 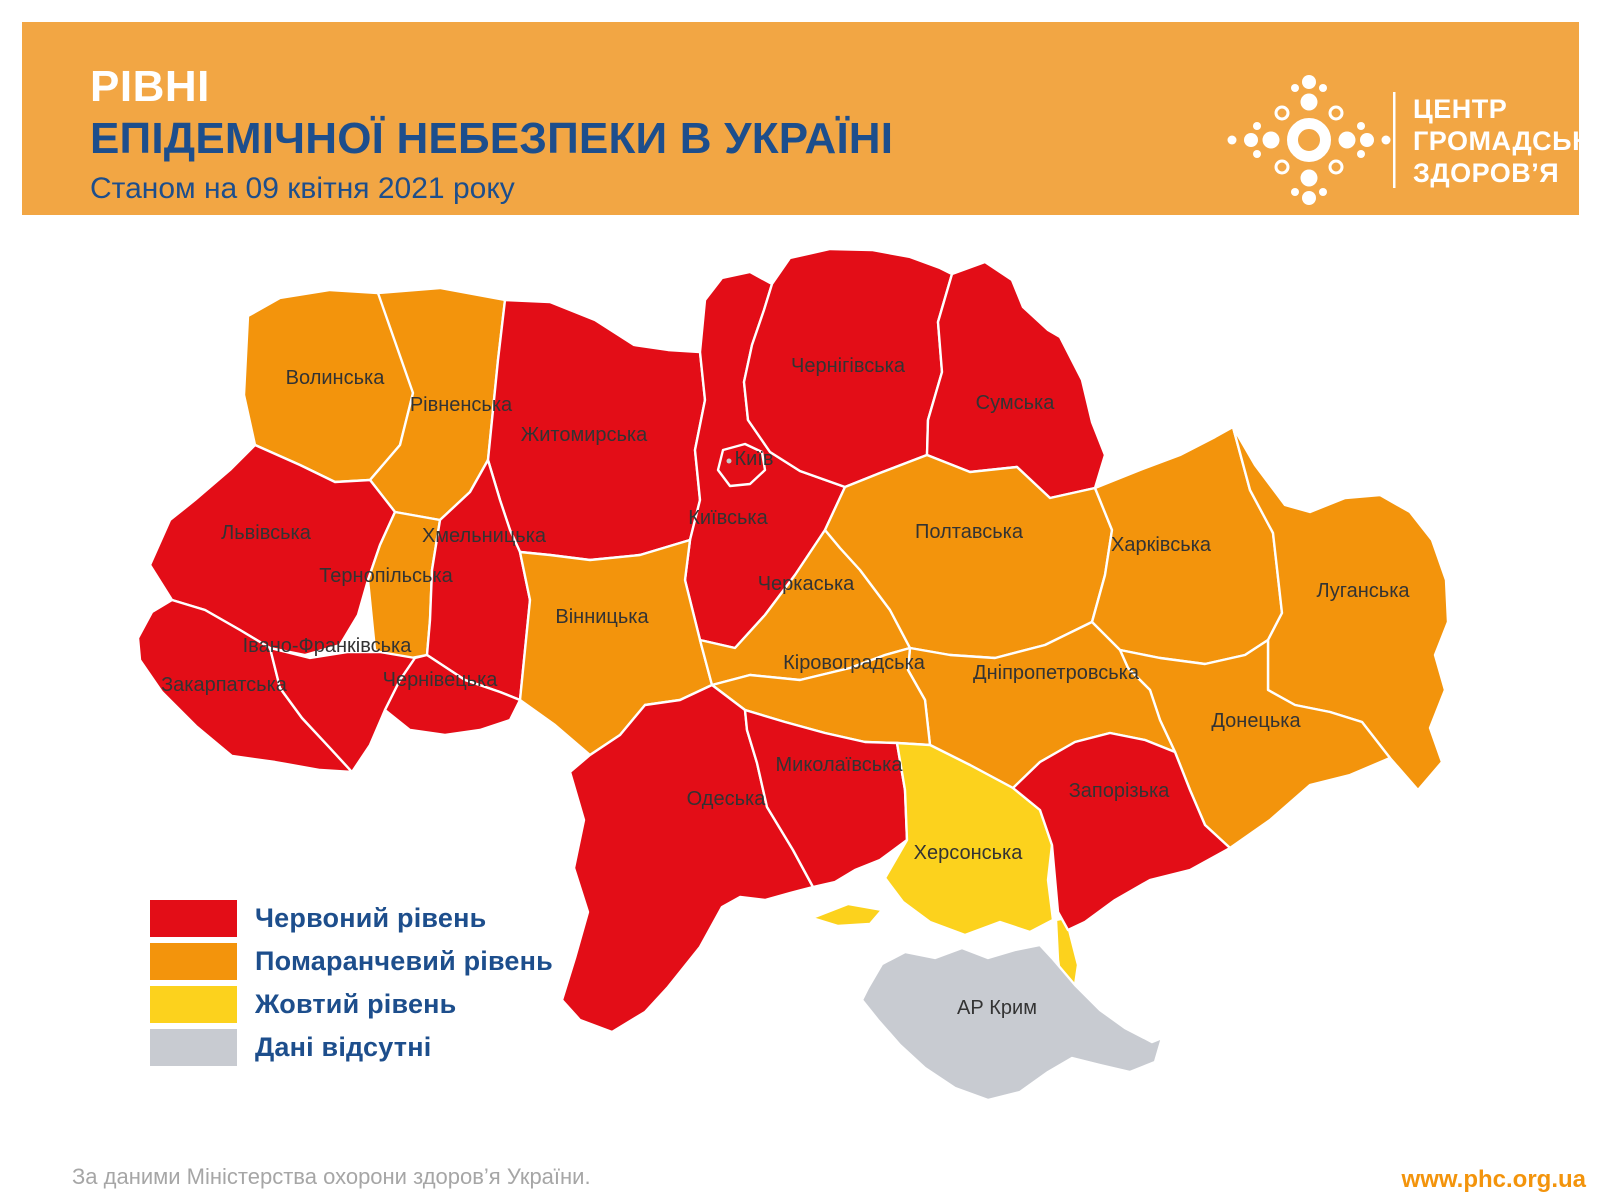 What do you see at coordinates (386, 576) in the screenshot?
I see `region-label-ternopilska: Тернопільська` at bounding box center [386, 576].